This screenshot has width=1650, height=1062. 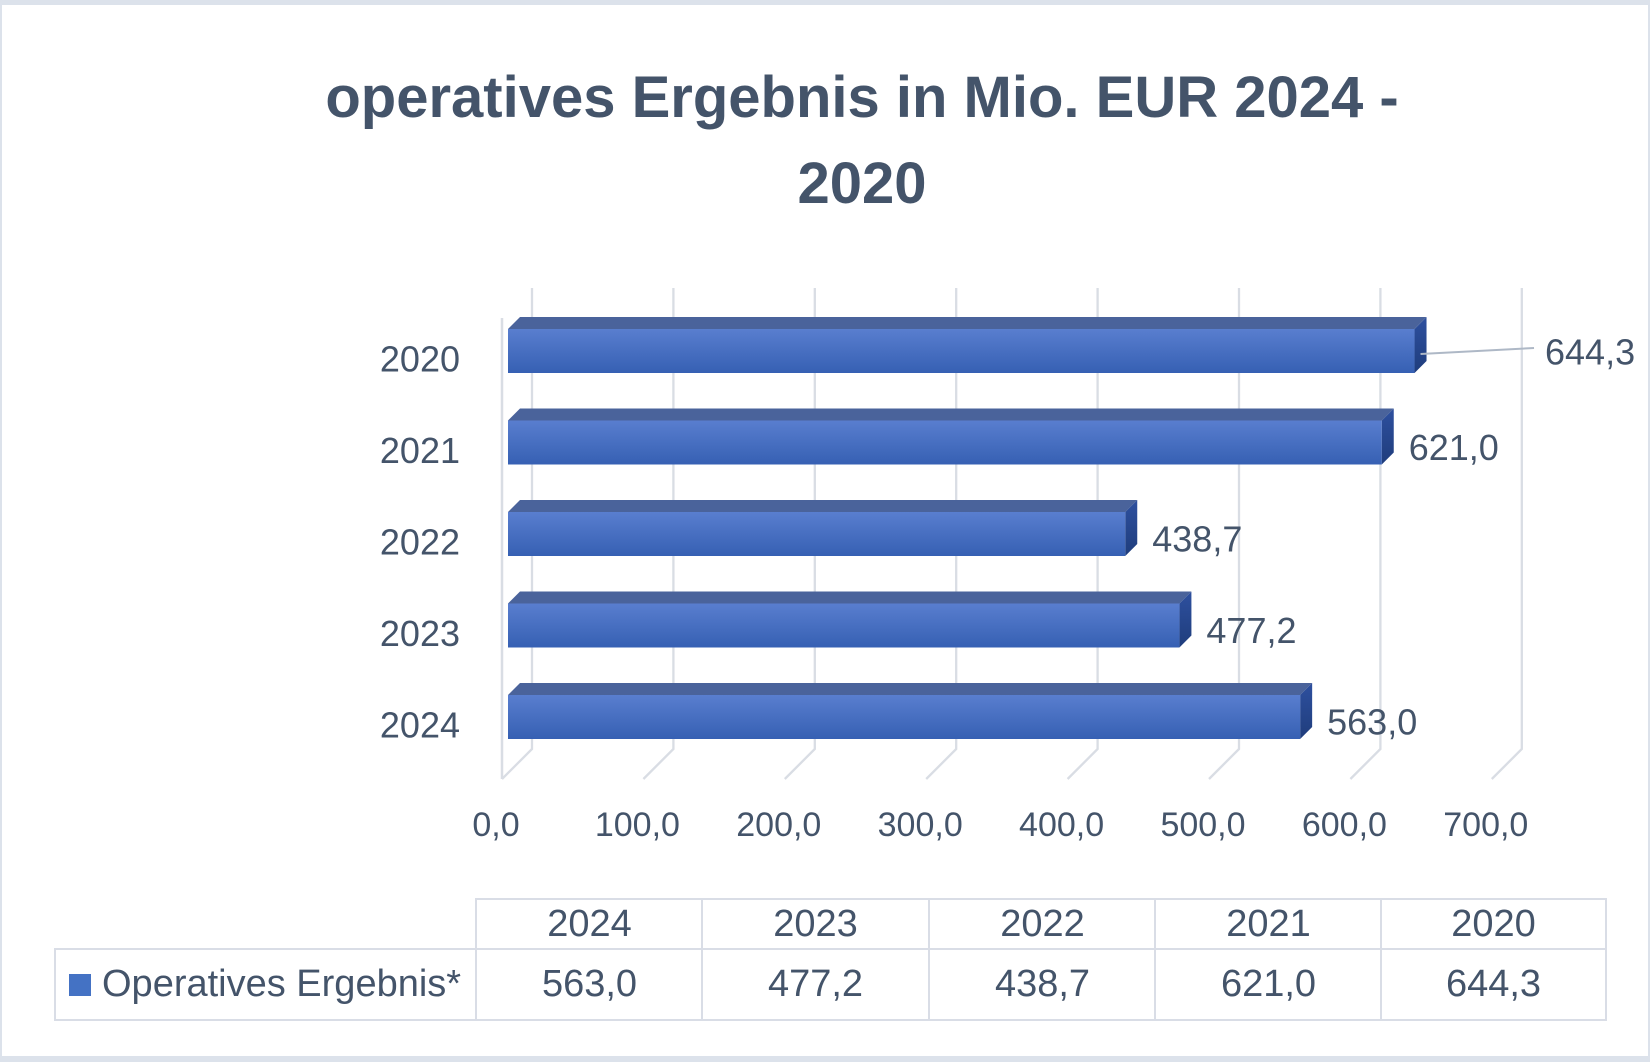 I want to click on category-axis-label: 2021, so click(x=420, y=450).